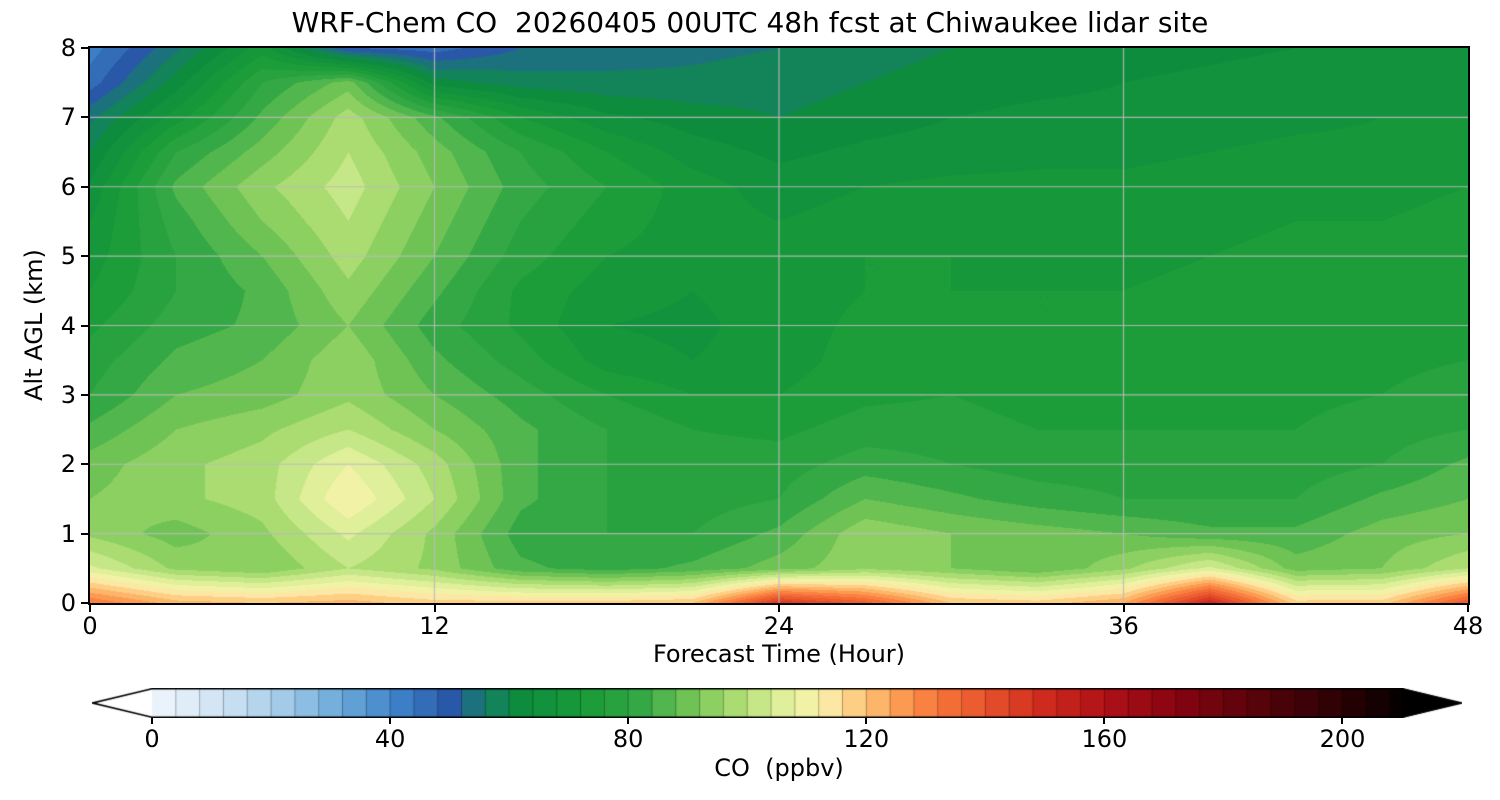  What do you see at coordinates (68, 117) in the screenshot?
I see `y-tick-label: 7` at bounding box center [68, 117].